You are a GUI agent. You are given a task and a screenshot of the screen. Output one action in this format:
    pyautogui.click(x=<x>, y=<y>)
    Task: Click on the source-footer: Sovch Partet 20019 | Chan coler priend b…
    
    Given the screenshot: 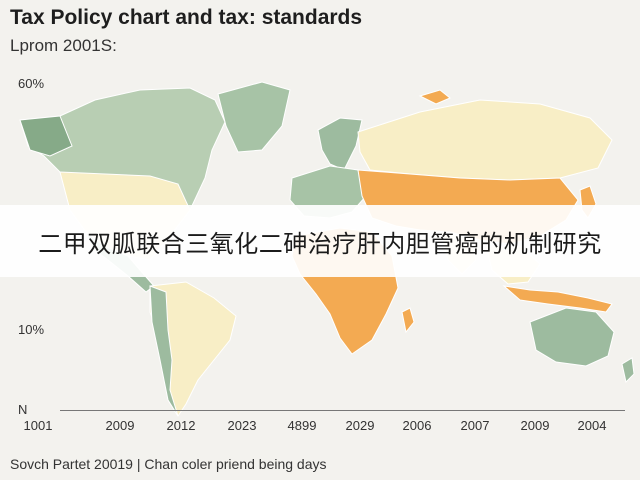 What is the action you would take?
    pyautogui.click(x=168, y=464)
    